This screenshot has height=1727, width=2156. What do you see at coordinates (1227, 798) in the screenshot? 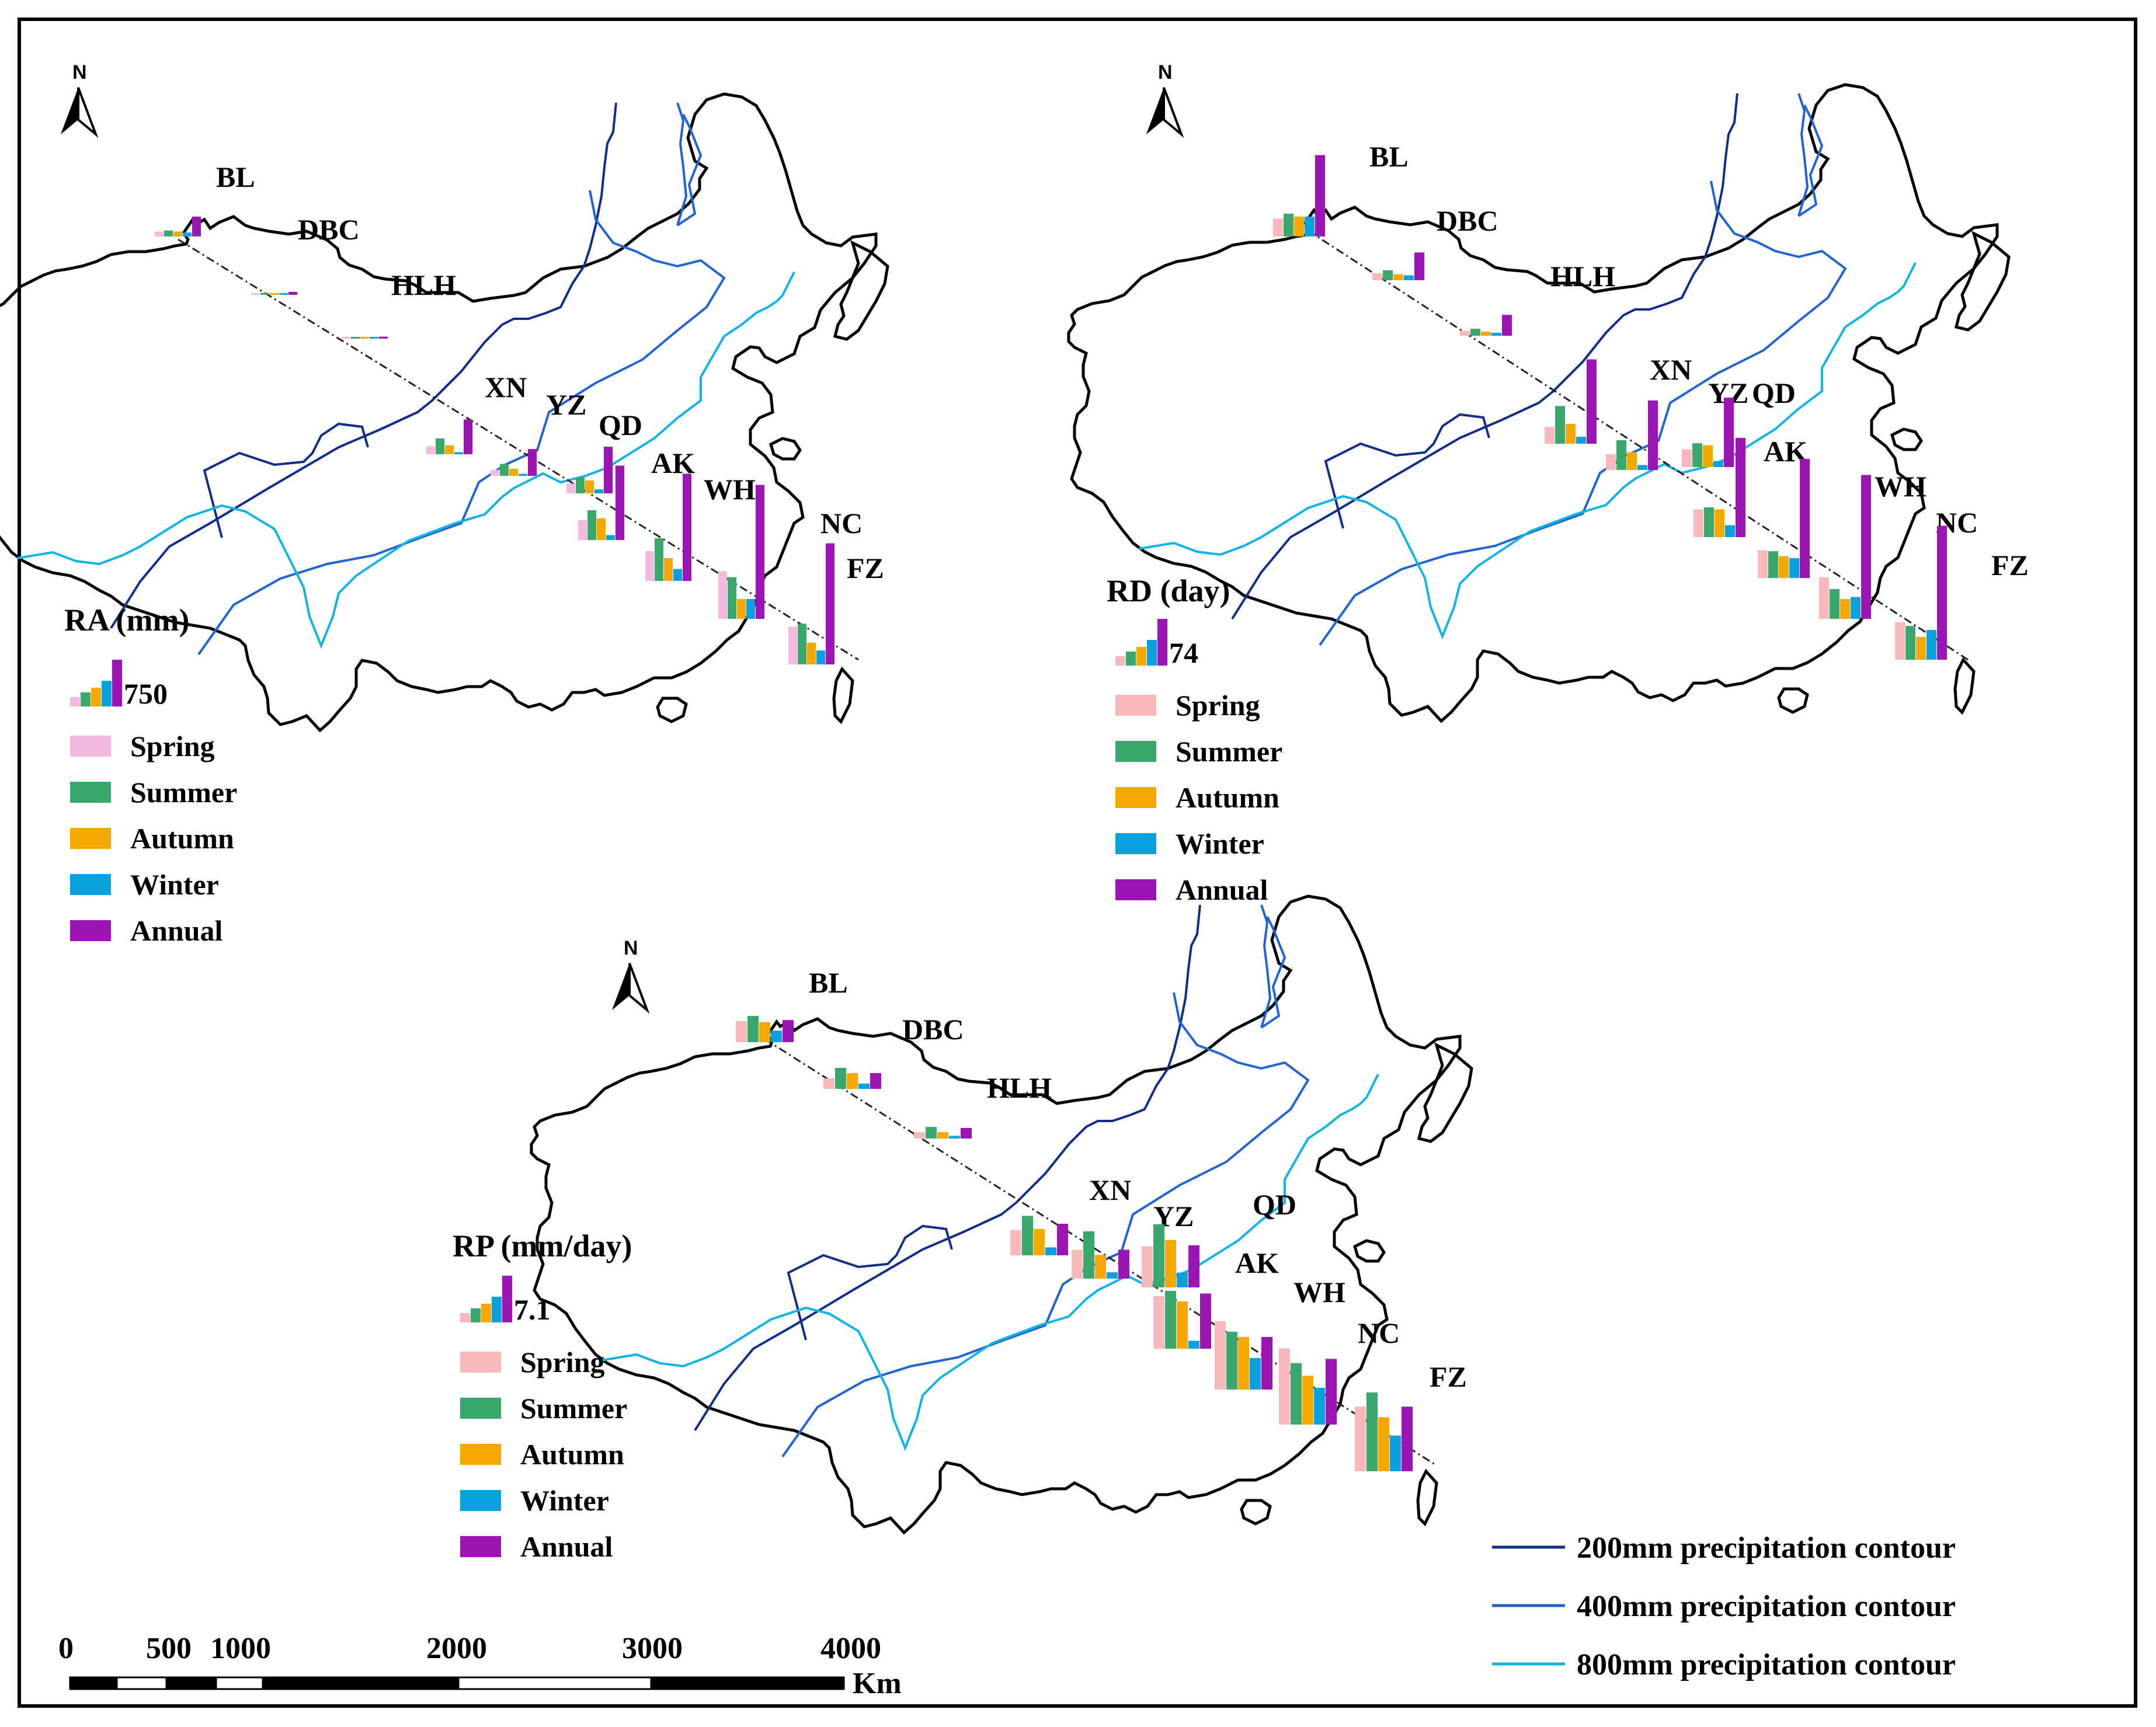
I see `legend-label-autumn: Autumn` at bounding box center [1227, 798].